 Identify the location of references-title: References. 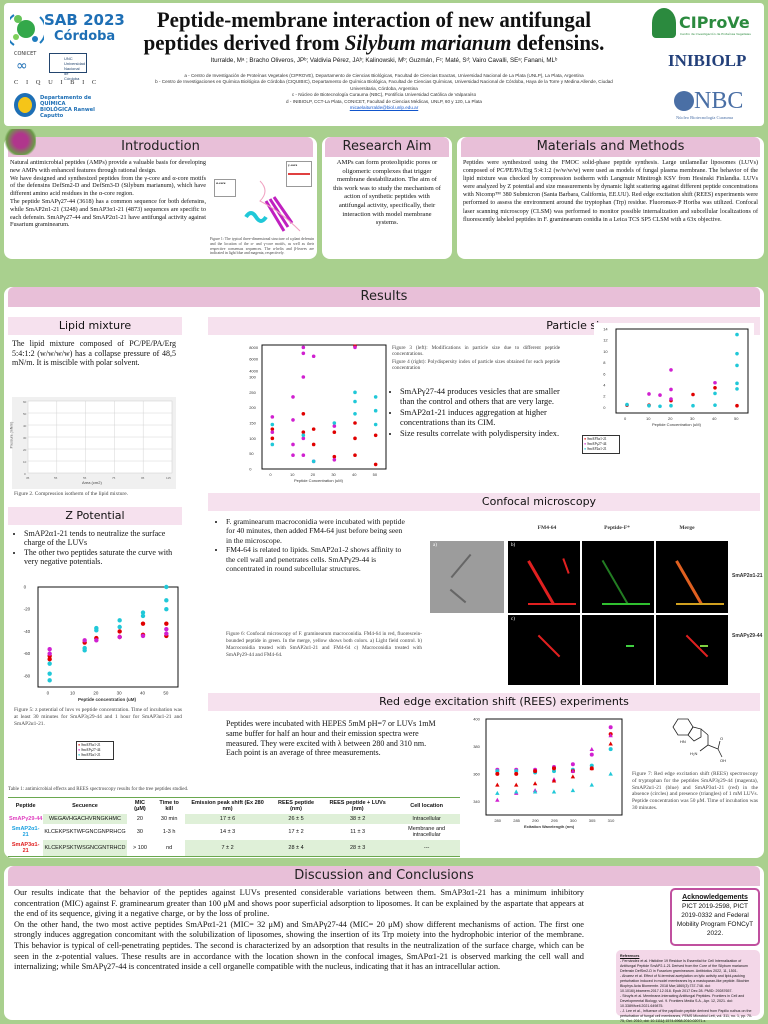
(630, 956).